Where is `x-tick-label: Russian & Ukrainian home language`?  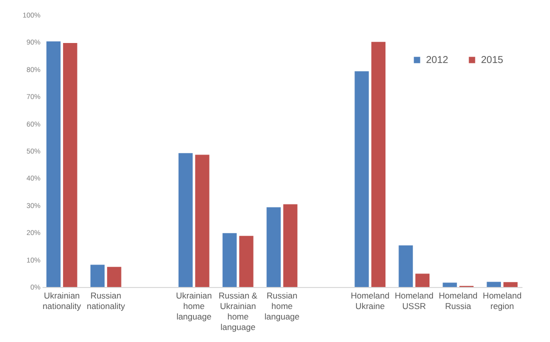 x-tick-label: Russian & Ukrainian home language is located at coordinates (238, 311).